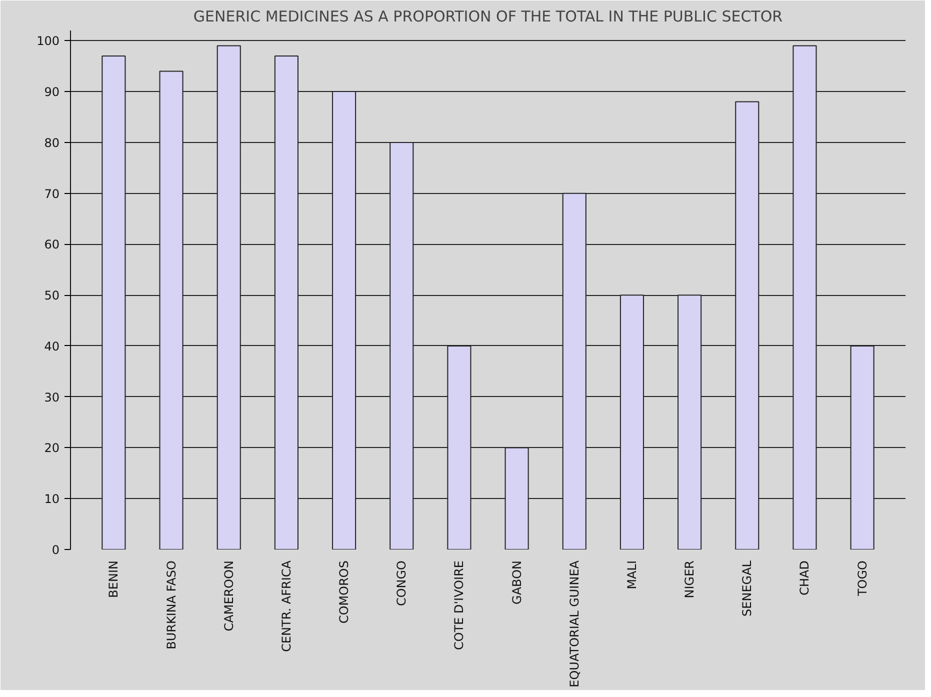 The height and width of the screenshot is (697, 931). Describe the element at coordinates (488, 17) in the screenshot. I see `chart-title: GENERIC MEDICINES AS A PROPORTION OF THE TOTAL IN THE PUBLIC SECTOR` at that location.